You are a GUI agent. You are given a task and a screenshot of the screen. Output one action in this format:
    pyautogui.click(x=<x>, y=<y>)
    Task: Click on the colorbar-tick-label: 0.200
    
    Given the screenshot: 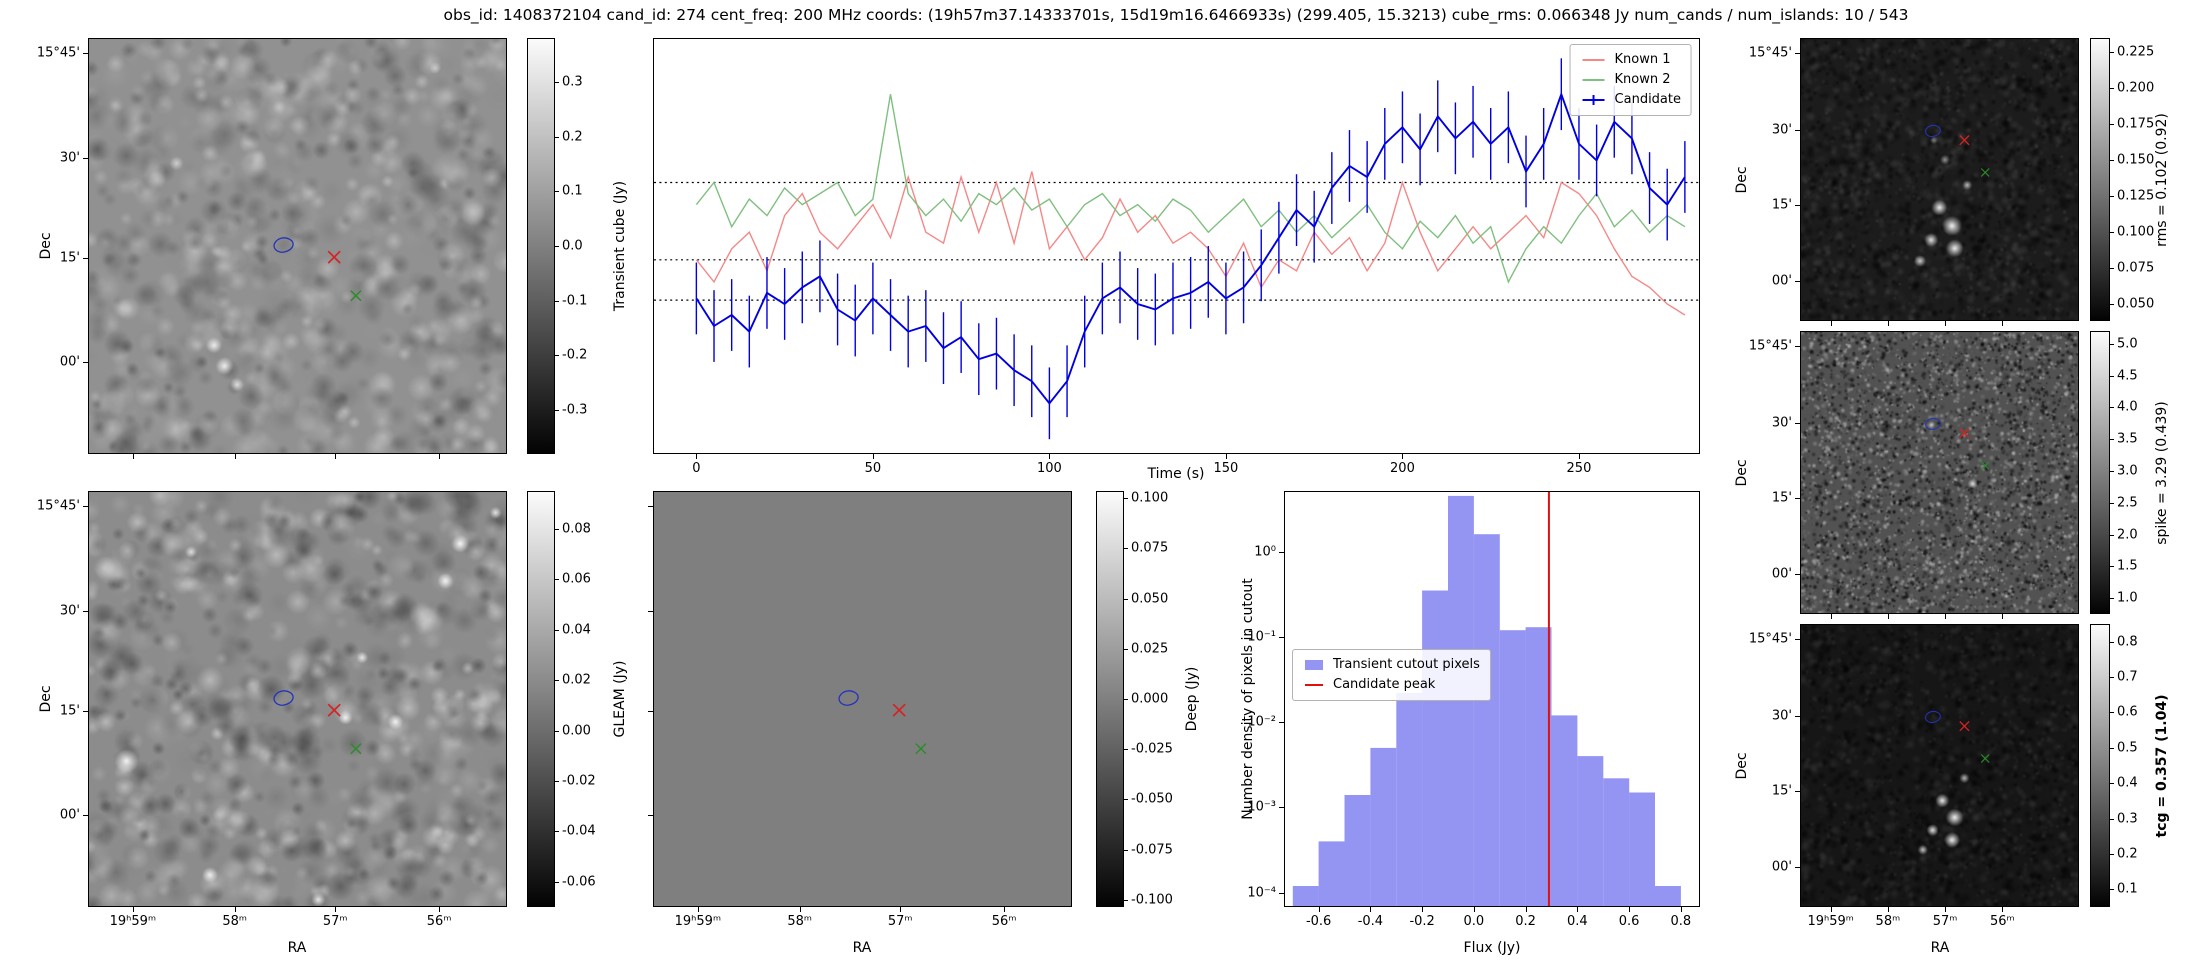 What is the action you would take?
    pyautogui.click(x=2136, y=88)
    